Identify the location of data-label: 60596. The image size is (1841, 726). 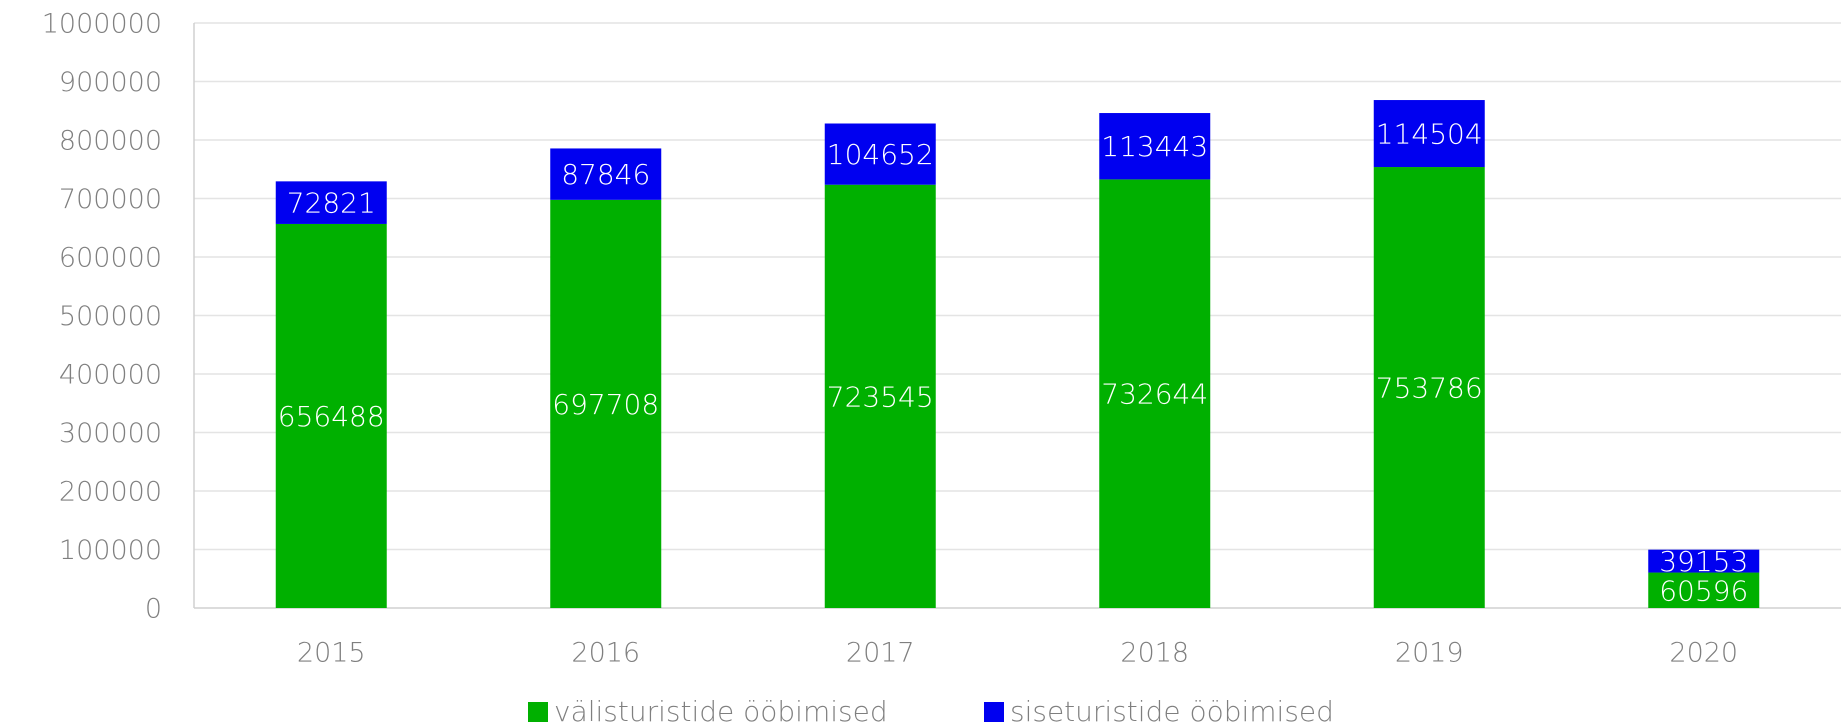
(1703, 590).